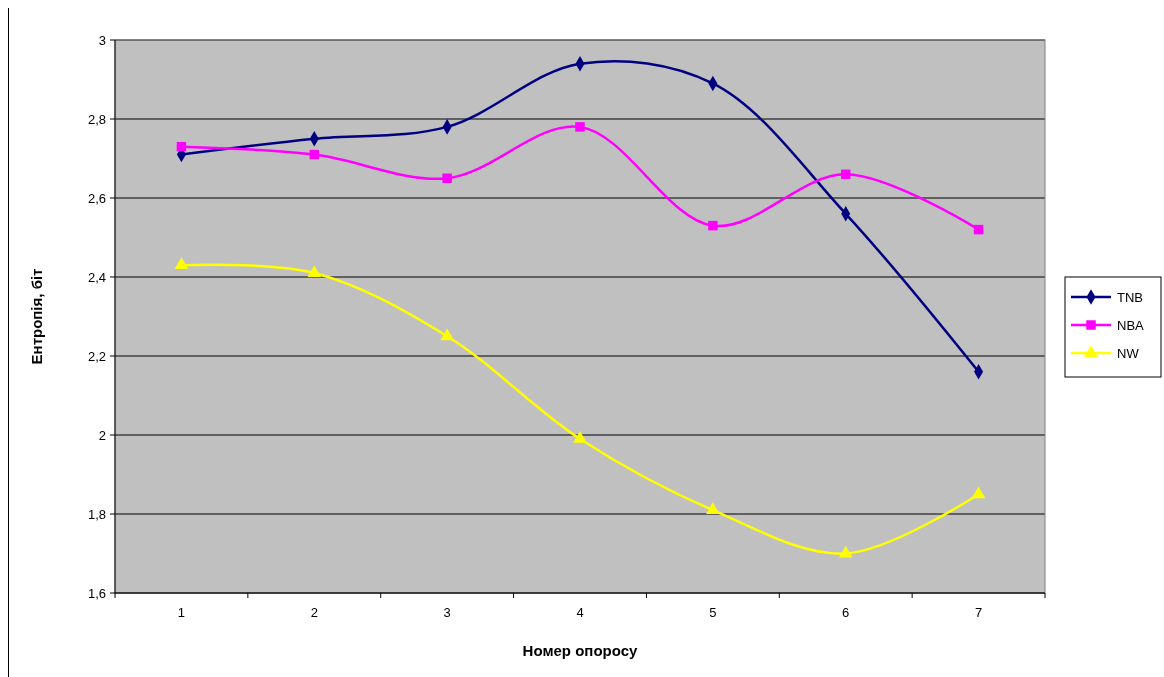 The width and height of the screenshot is (1164, 677). Describe the element at coordinates (580, 650) in the screenshot. I see `x-axis-title: Номер опоросу` at that location.